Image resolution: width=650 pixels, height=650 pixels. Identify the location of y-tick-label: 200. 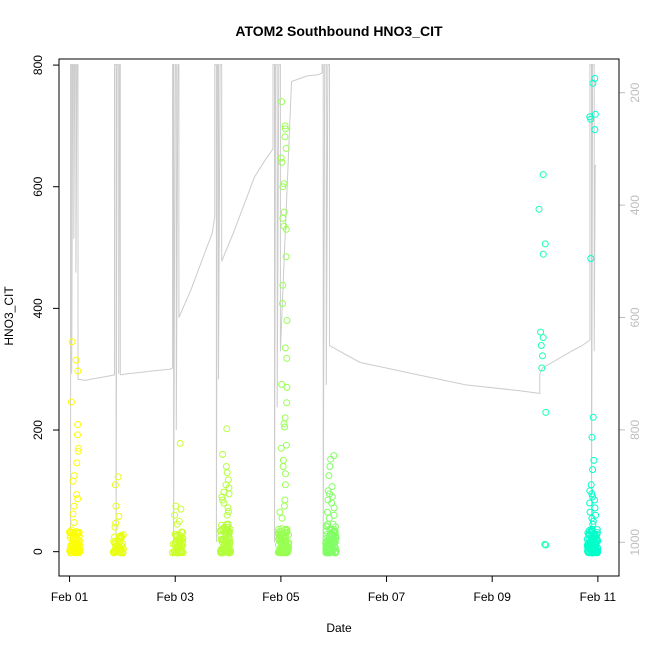
(38, 430).